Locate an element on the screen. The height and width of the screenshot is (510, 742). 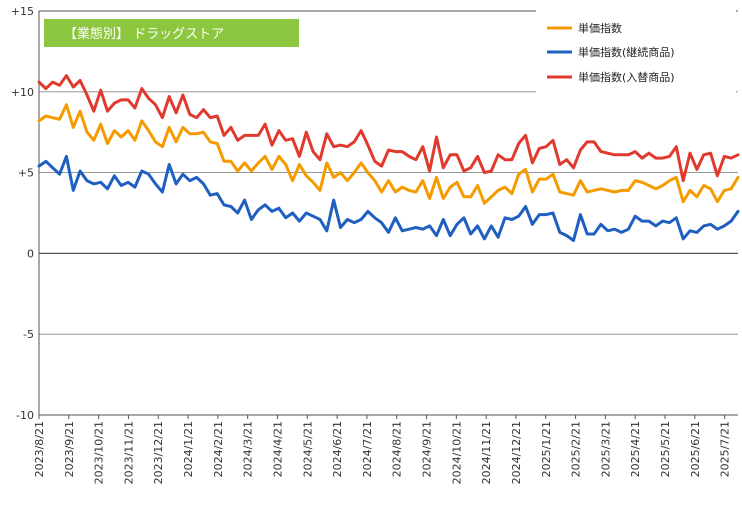
x-tick-label-13: 2024/9/21 is located at coordinates (427, 449).